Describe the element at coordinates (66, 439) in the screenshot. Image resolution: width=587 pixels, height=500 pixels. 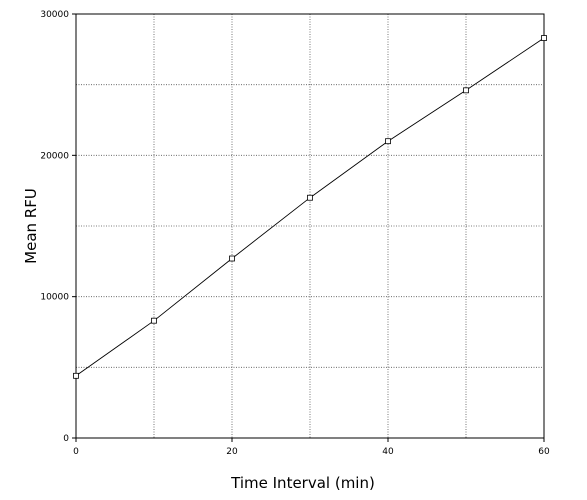
I see `y-tick-label: 0` at that location.